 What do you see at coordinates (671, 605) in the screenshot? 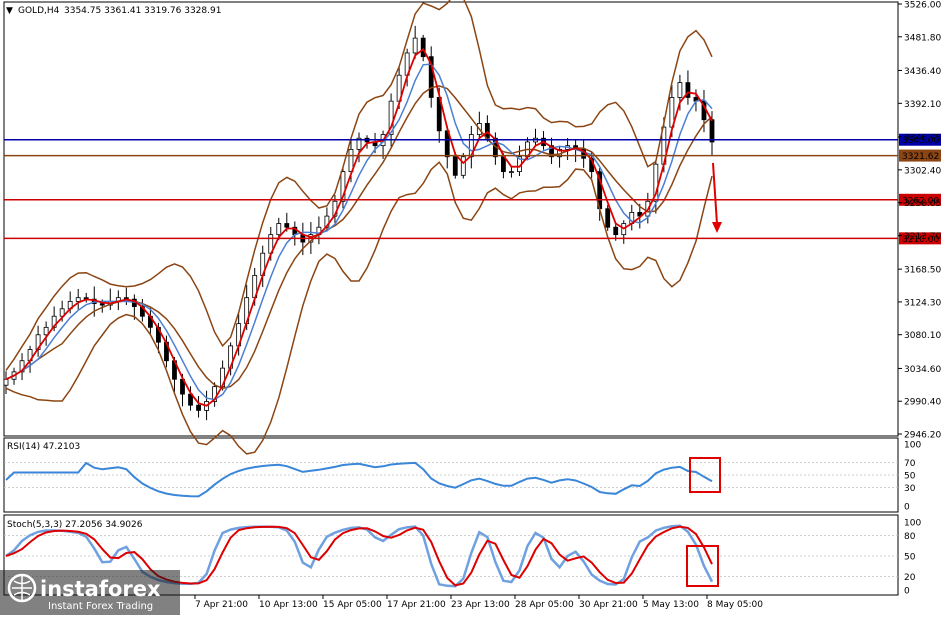
I see `time-tick-label: 5 May 13:00` at bounding box center [671, 605].